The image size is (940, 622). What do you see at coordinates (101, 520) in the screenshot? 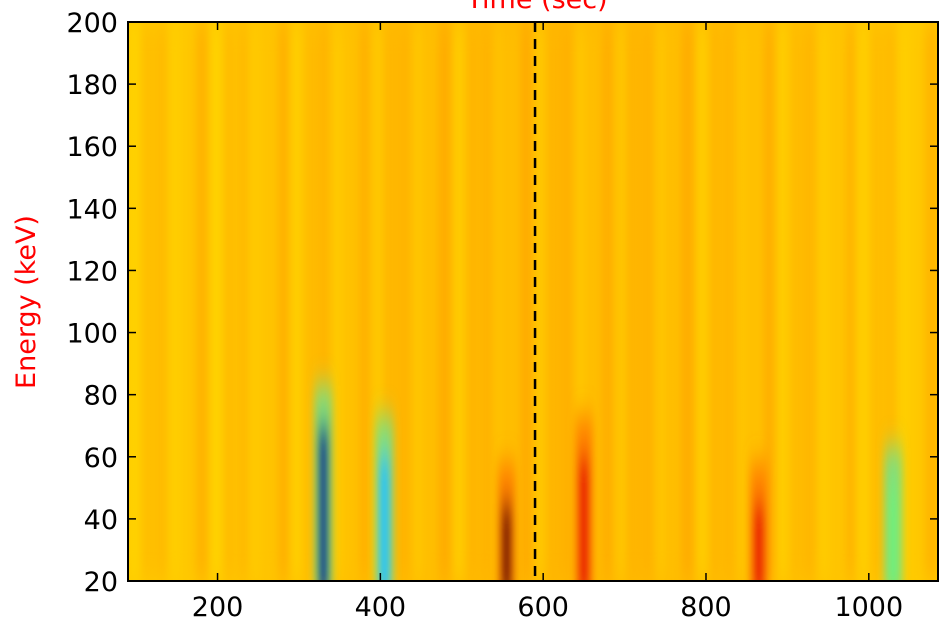
I see `y-tick-label: 40` at bounding box center [101, 520].